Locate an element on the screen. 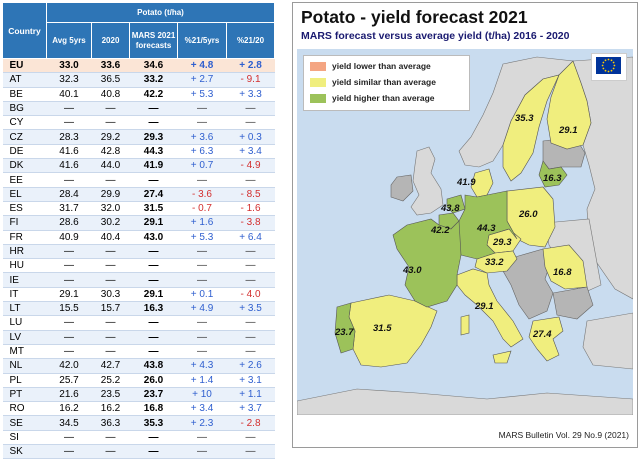 Image resolution: width=640 pixels, height=459 pixels. eu-flag-icon is located at coordinates (608, 65).